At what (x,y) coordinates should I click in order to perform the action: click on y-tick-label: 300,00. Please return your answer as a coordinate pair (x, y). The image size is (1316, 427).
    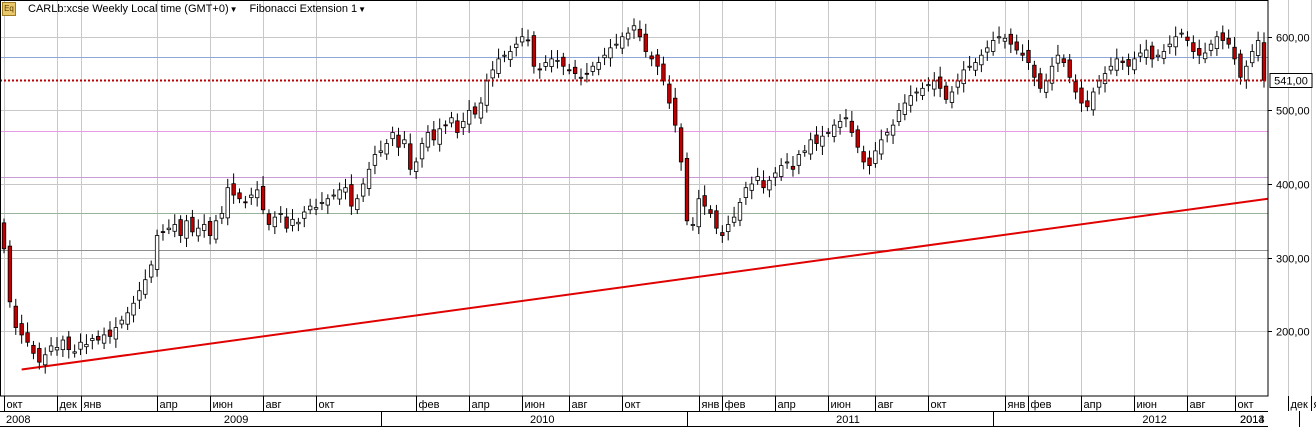
    Looking at the image, I should click on (1293, 260).